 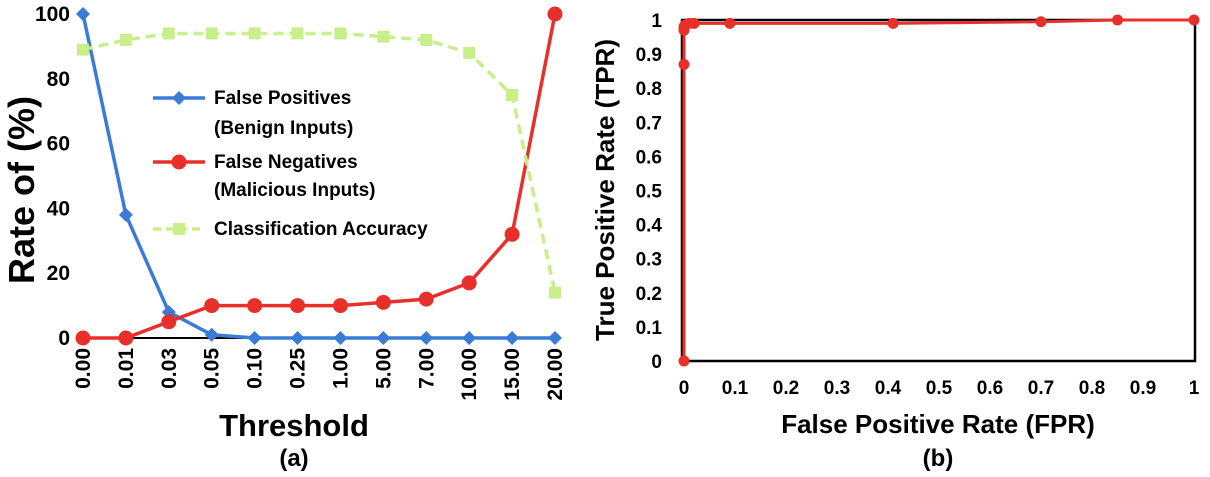 What do you see at coordinates (286, 162) in the screenshot?
I see `legend-label: False Negatives` at bounding box center [286, 162].